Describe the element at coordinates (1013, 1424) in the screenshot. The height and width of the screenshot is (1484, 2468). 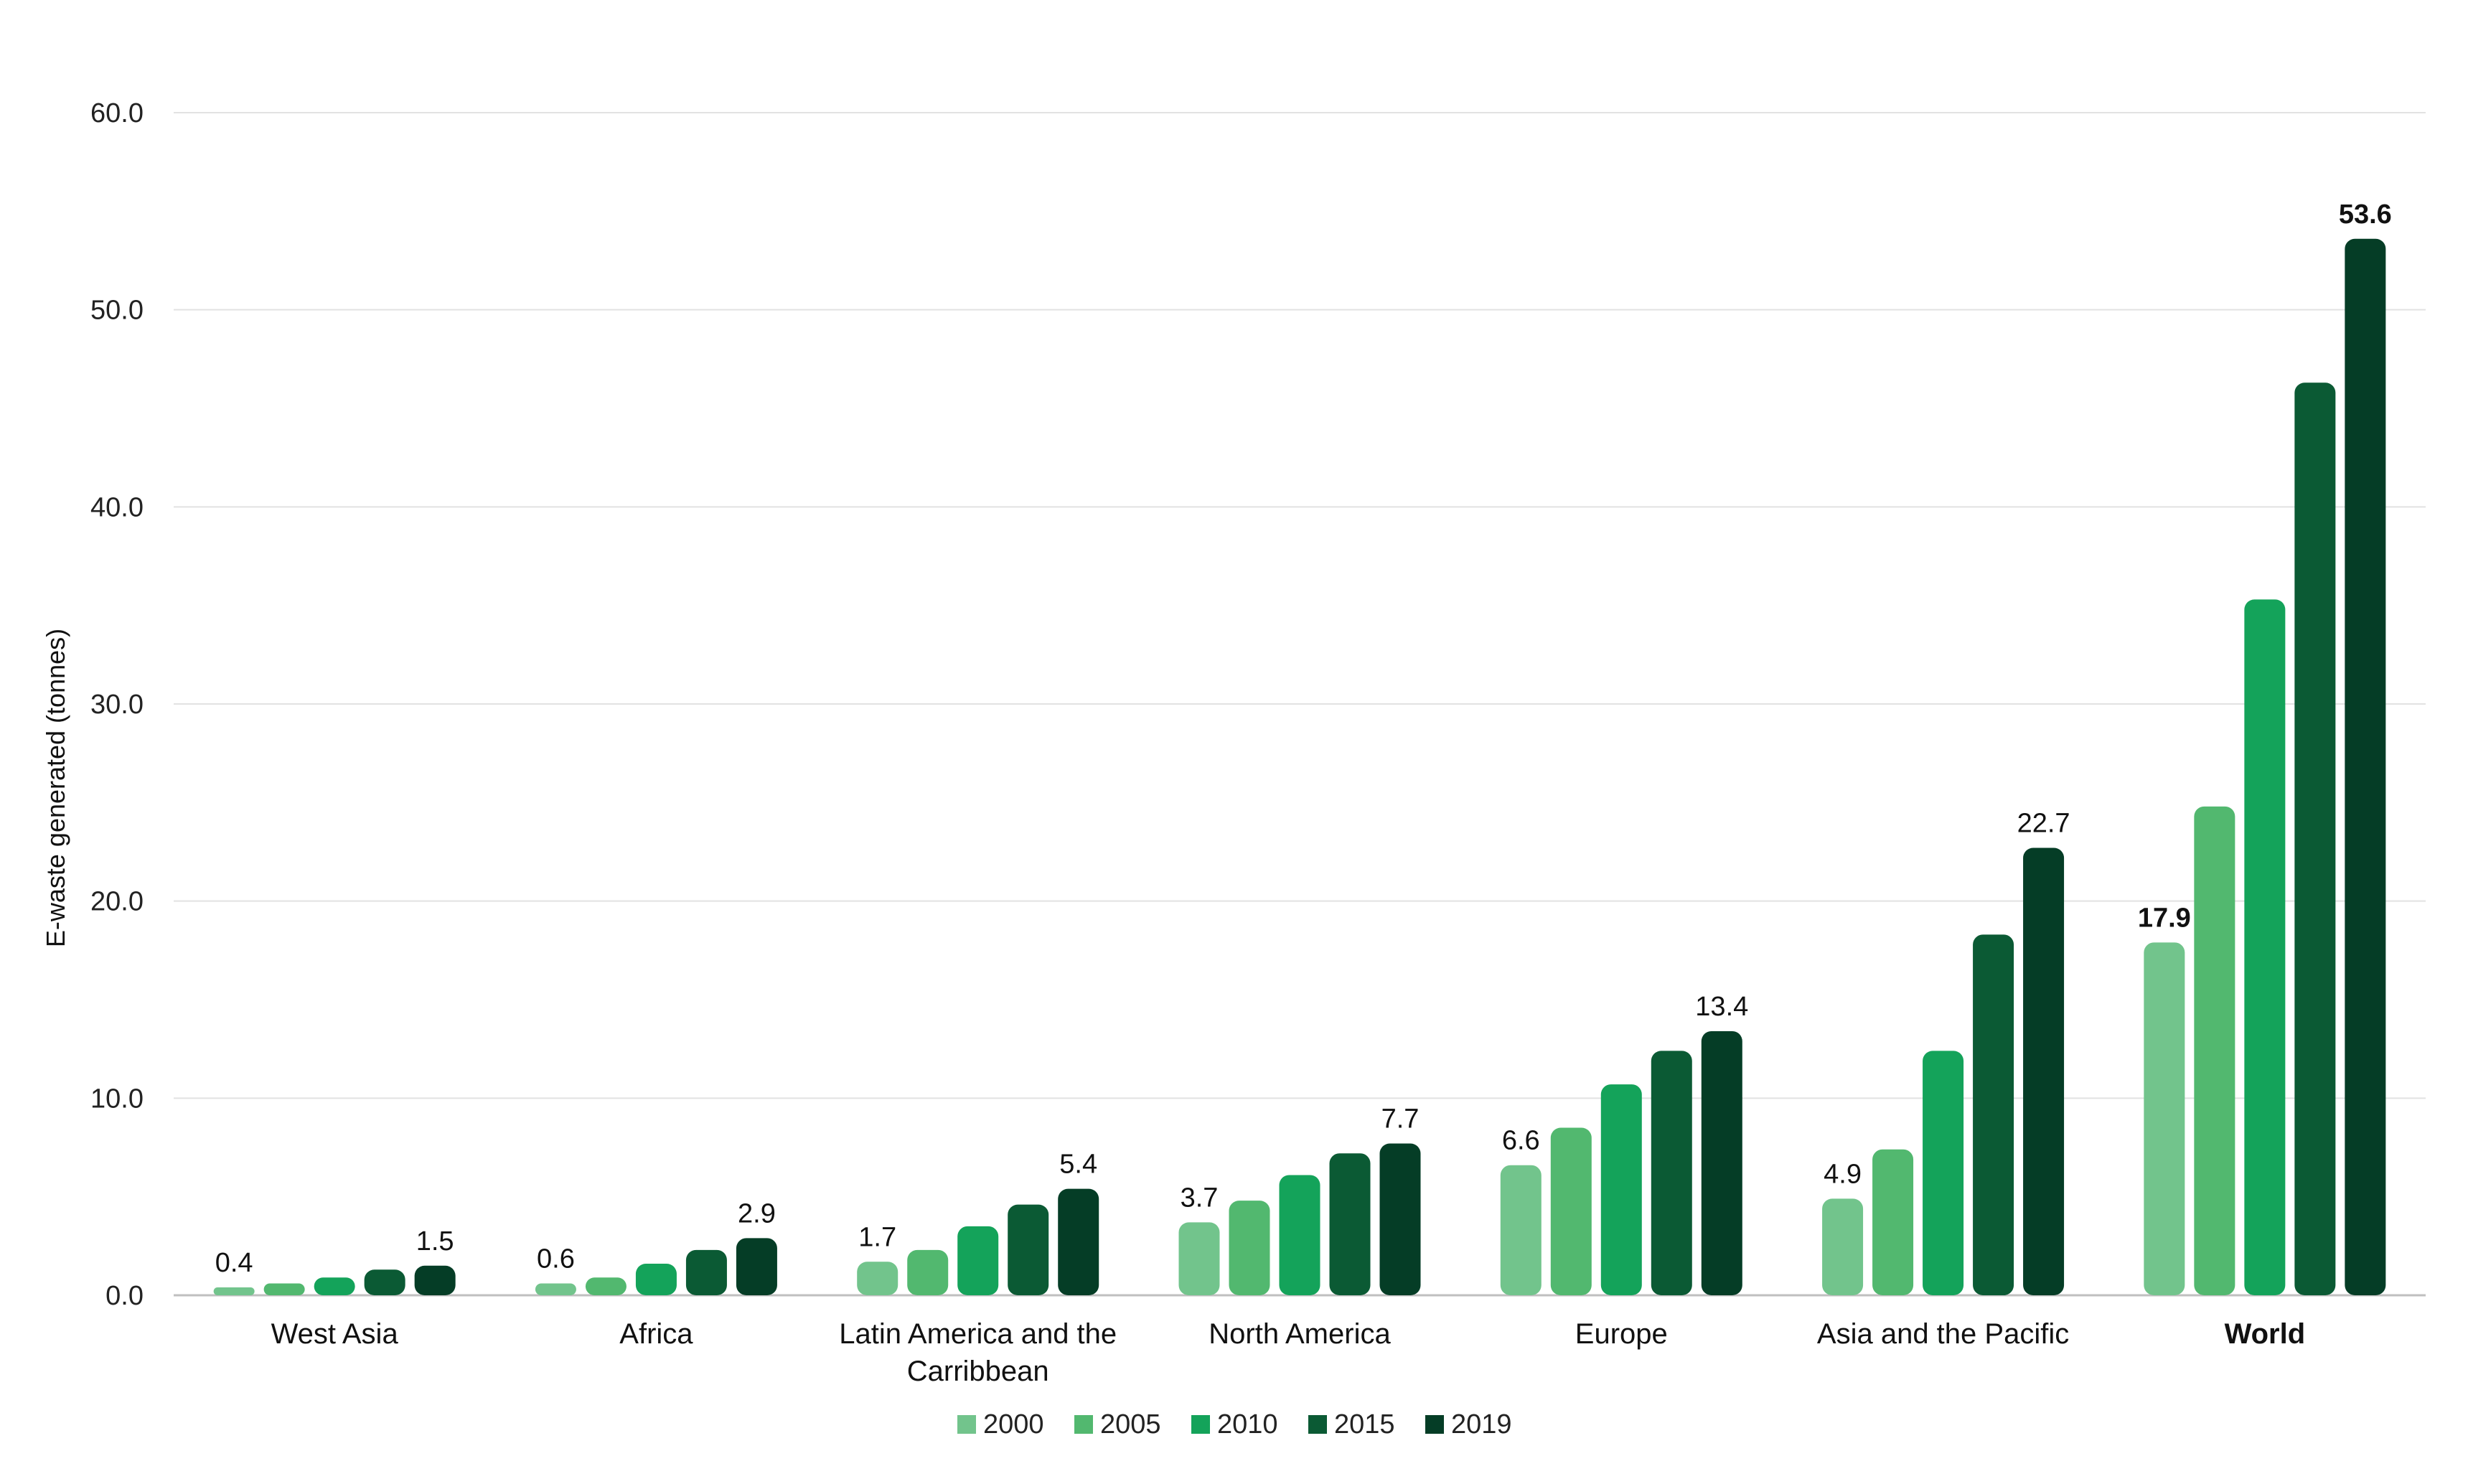
I see `legend-label: 2000` at that location.